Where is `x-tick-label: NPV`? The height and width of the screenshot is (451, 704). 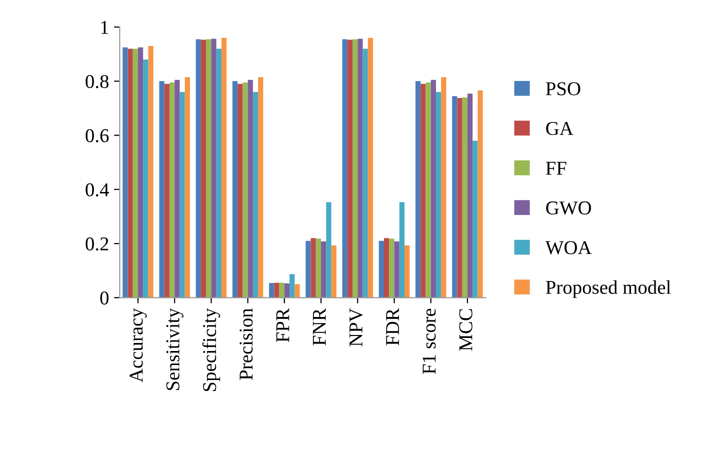 x-tick-label: NPV is located at coordinates (356, 327).